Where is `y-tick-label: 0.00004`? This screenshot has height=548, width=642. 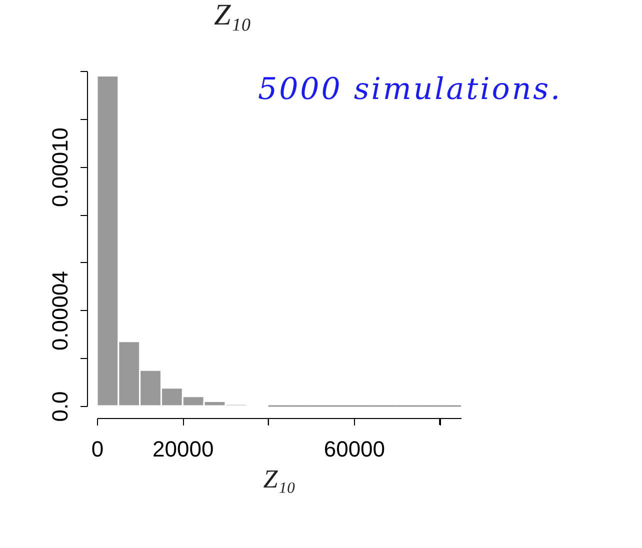 y-tick-label: 0.00004 is located at coordinates (60, 311).